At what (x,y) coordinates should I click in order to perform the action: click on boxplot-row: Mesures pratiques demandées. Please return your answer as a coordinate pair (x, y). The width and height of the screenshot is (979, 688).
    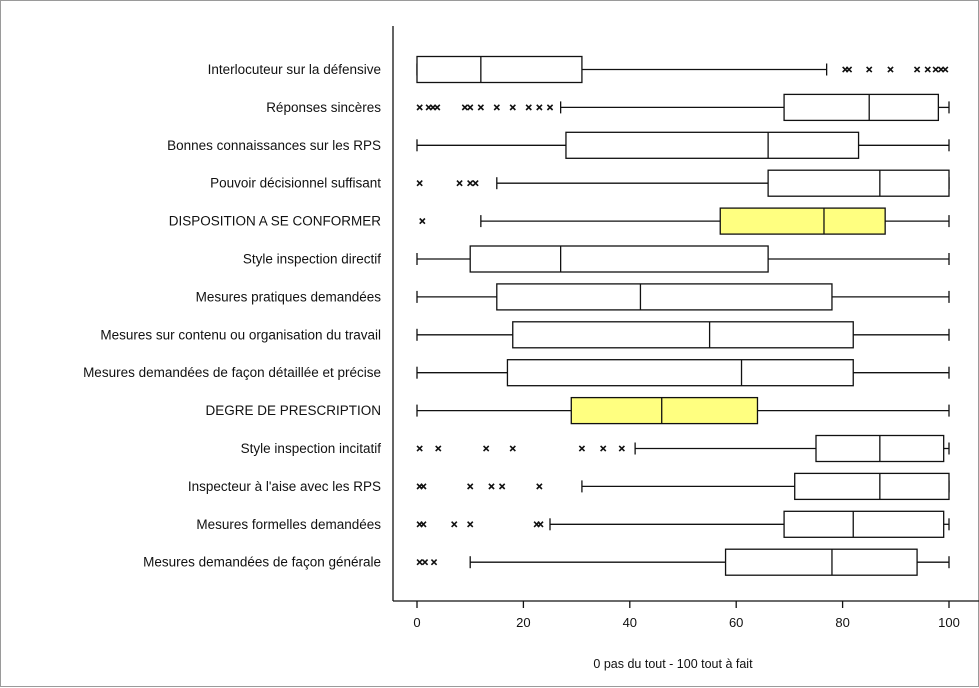
    Looking at the image, I should click on (573, 297).